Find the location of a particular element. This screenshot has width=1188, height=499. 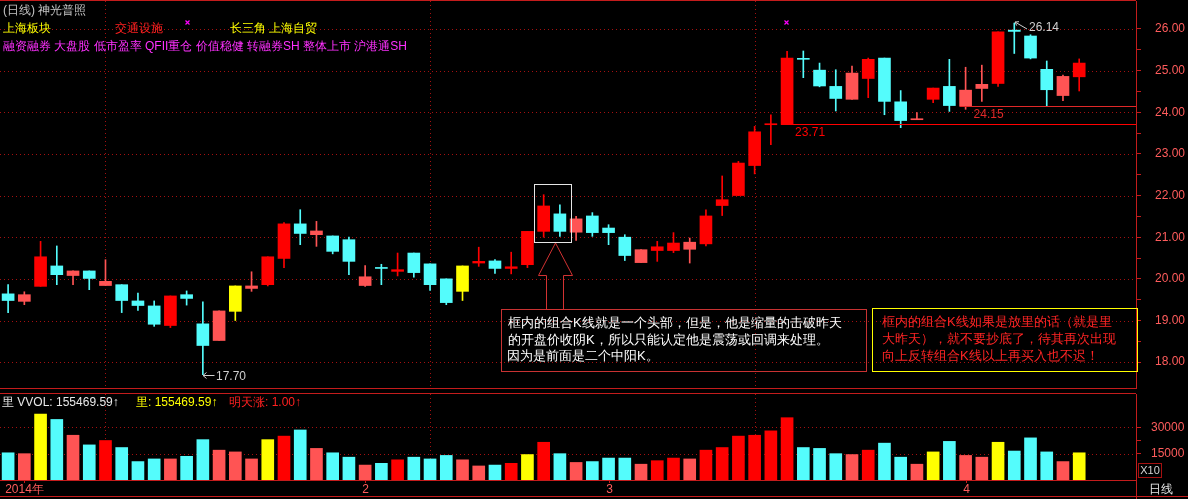

y-tick-label: 22.00 is located at coordinates (1170, 194).